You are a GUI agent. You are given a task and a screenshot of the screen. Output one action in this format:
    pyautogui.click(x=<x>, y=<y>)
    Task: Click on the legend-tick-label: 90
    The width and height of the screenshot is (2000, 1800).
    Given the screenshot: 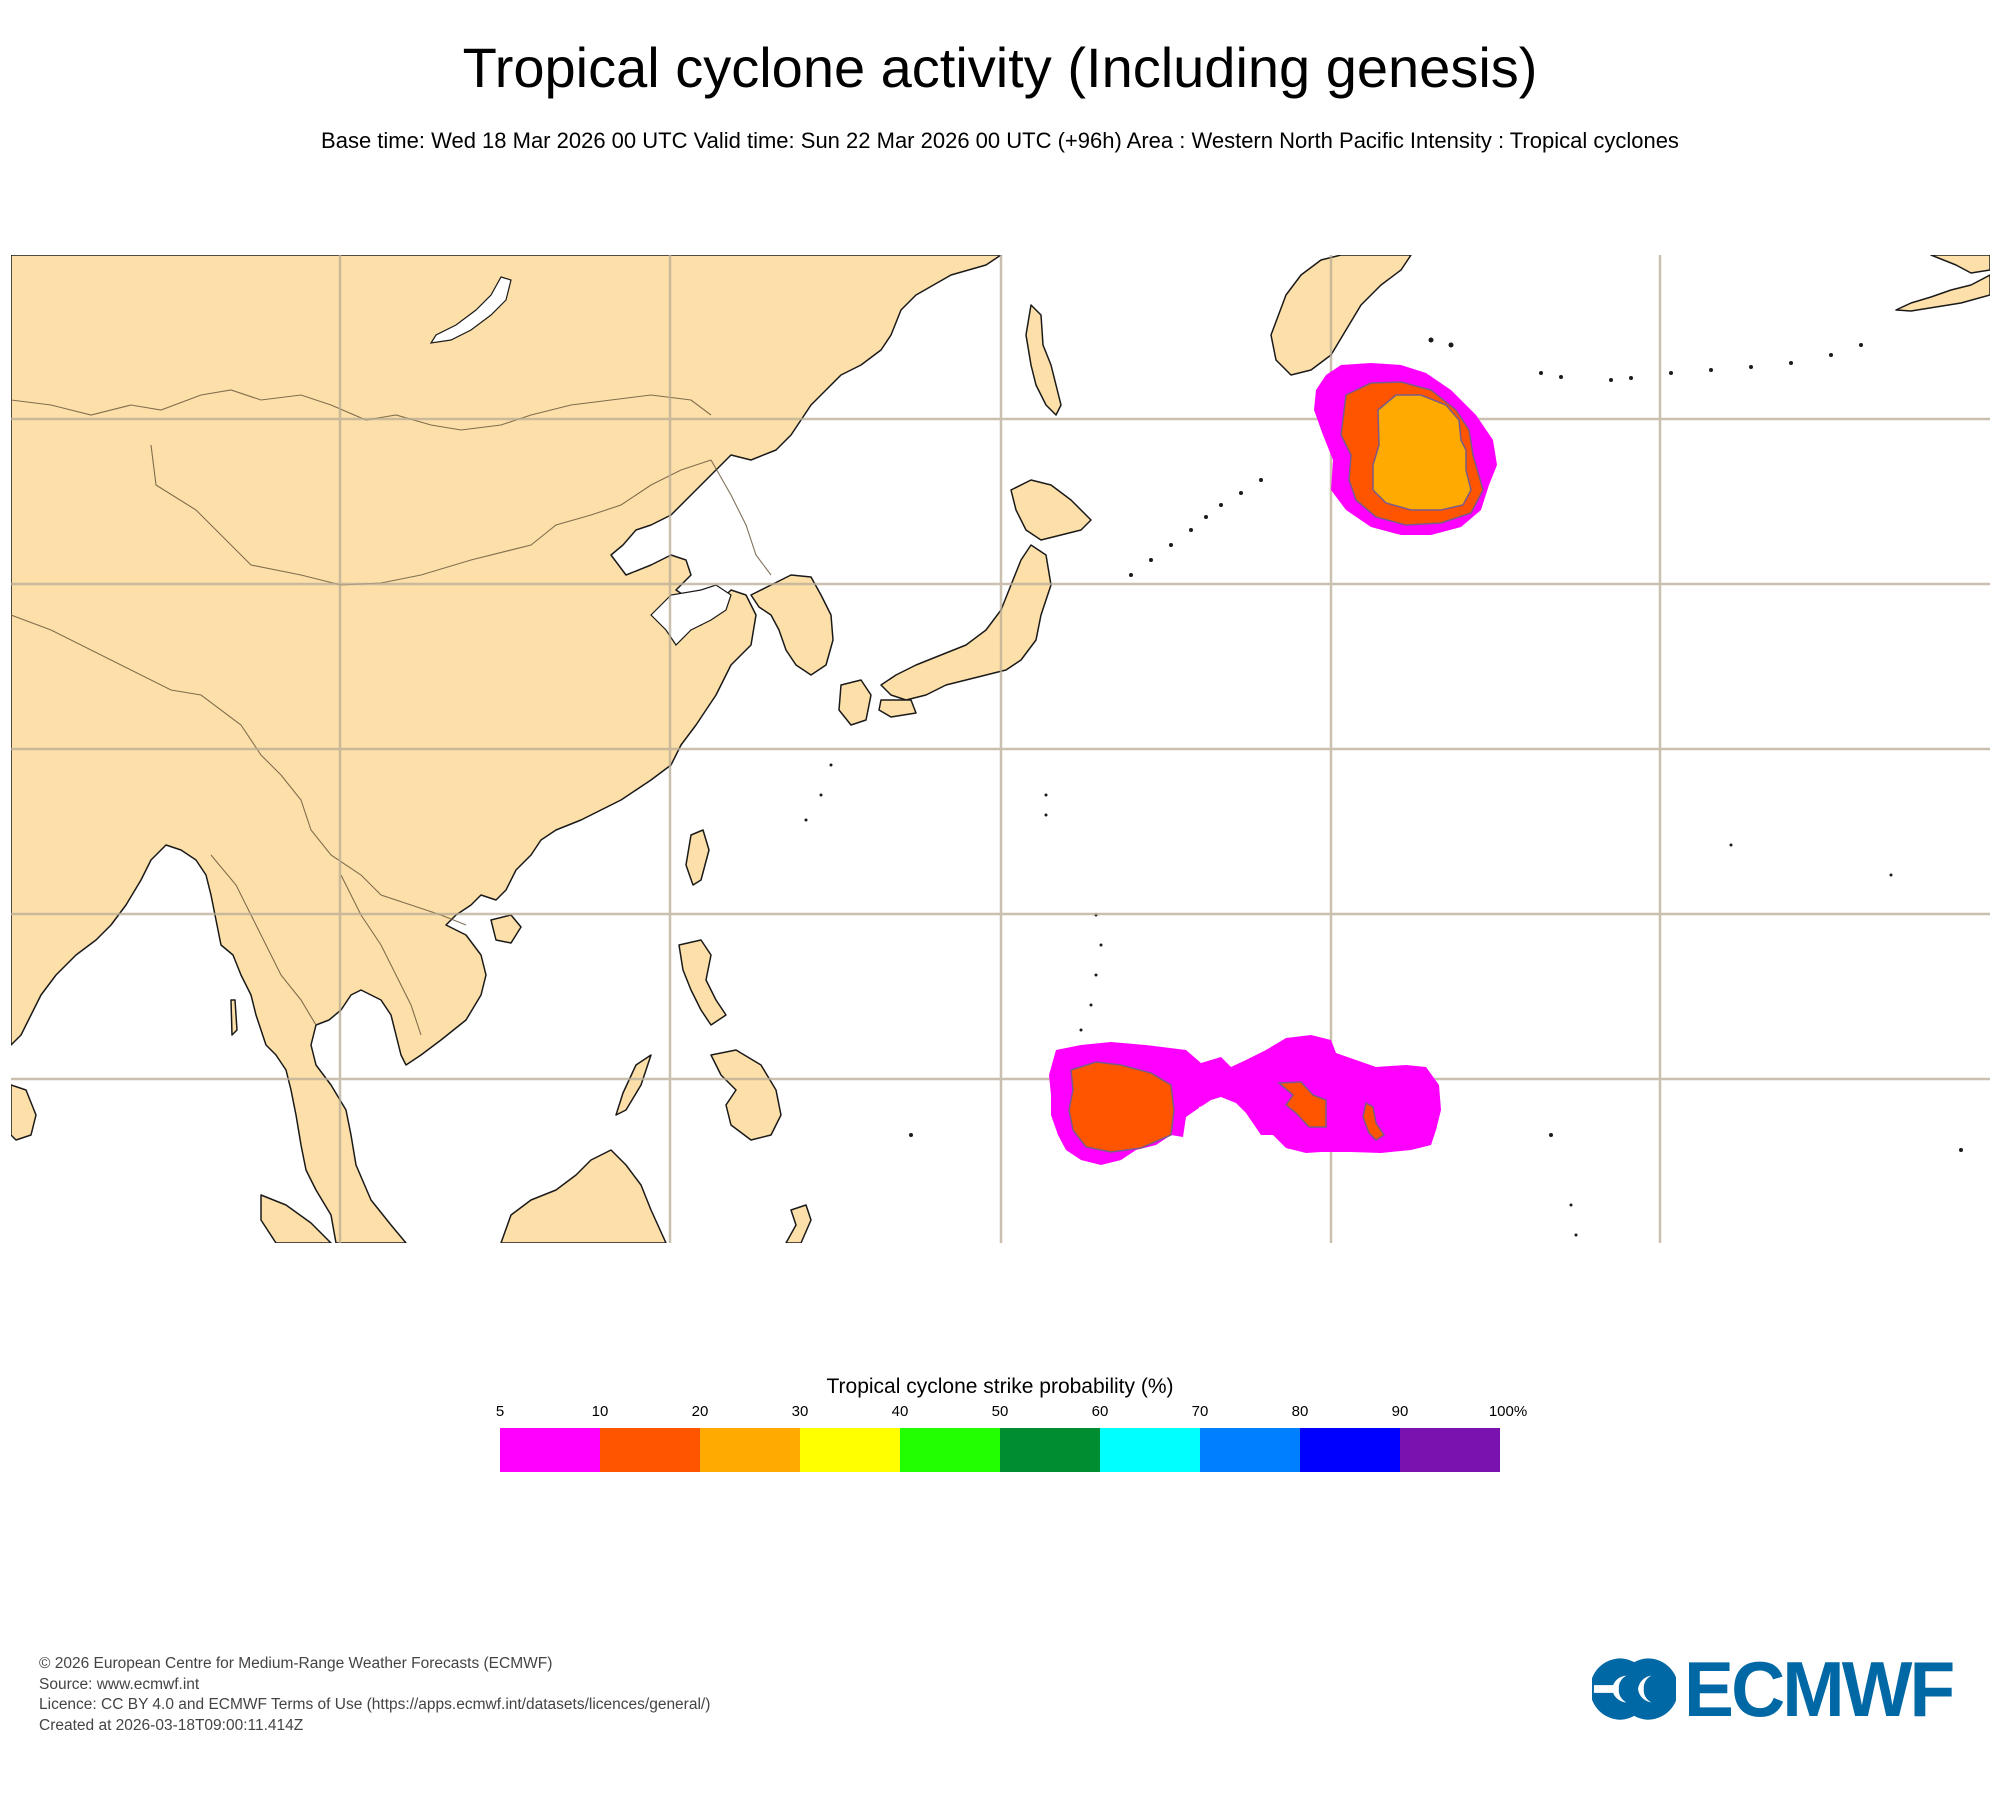 What is the action you would take?
    pyautogui.click(x=1400, y=1411)
    